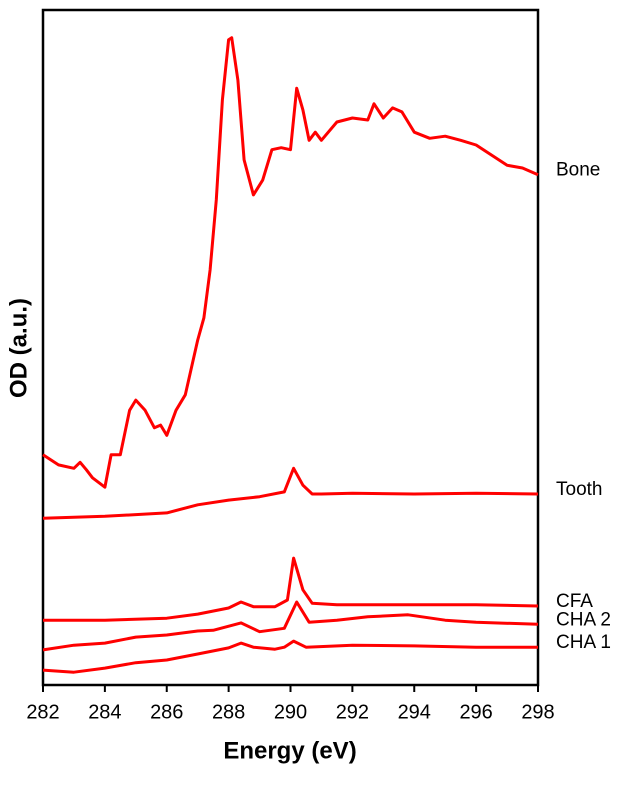 The height and width of the screenshot is (799, 624). What do you see at coordinates (578, 170) in the screenshot?
I see `series-label: Bone` at bounding box center [578, 170].